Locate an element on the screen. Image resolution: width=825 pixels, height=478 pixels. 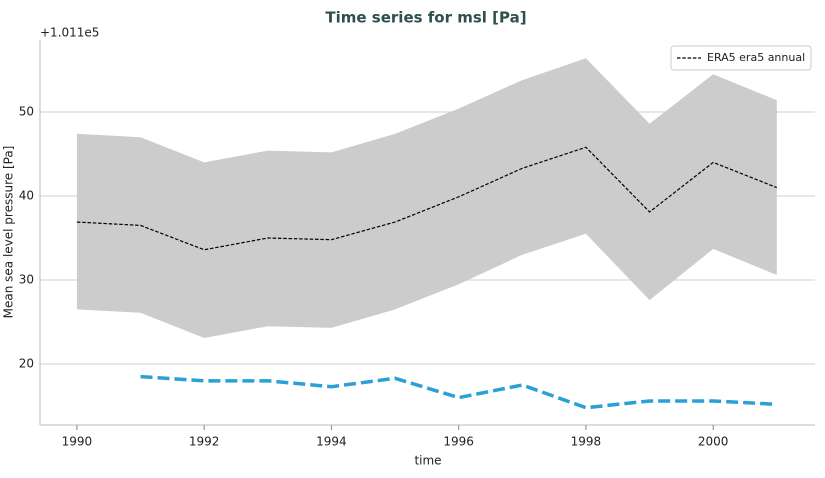
y-tick-label: 50 is located at coordinates (26, 111).